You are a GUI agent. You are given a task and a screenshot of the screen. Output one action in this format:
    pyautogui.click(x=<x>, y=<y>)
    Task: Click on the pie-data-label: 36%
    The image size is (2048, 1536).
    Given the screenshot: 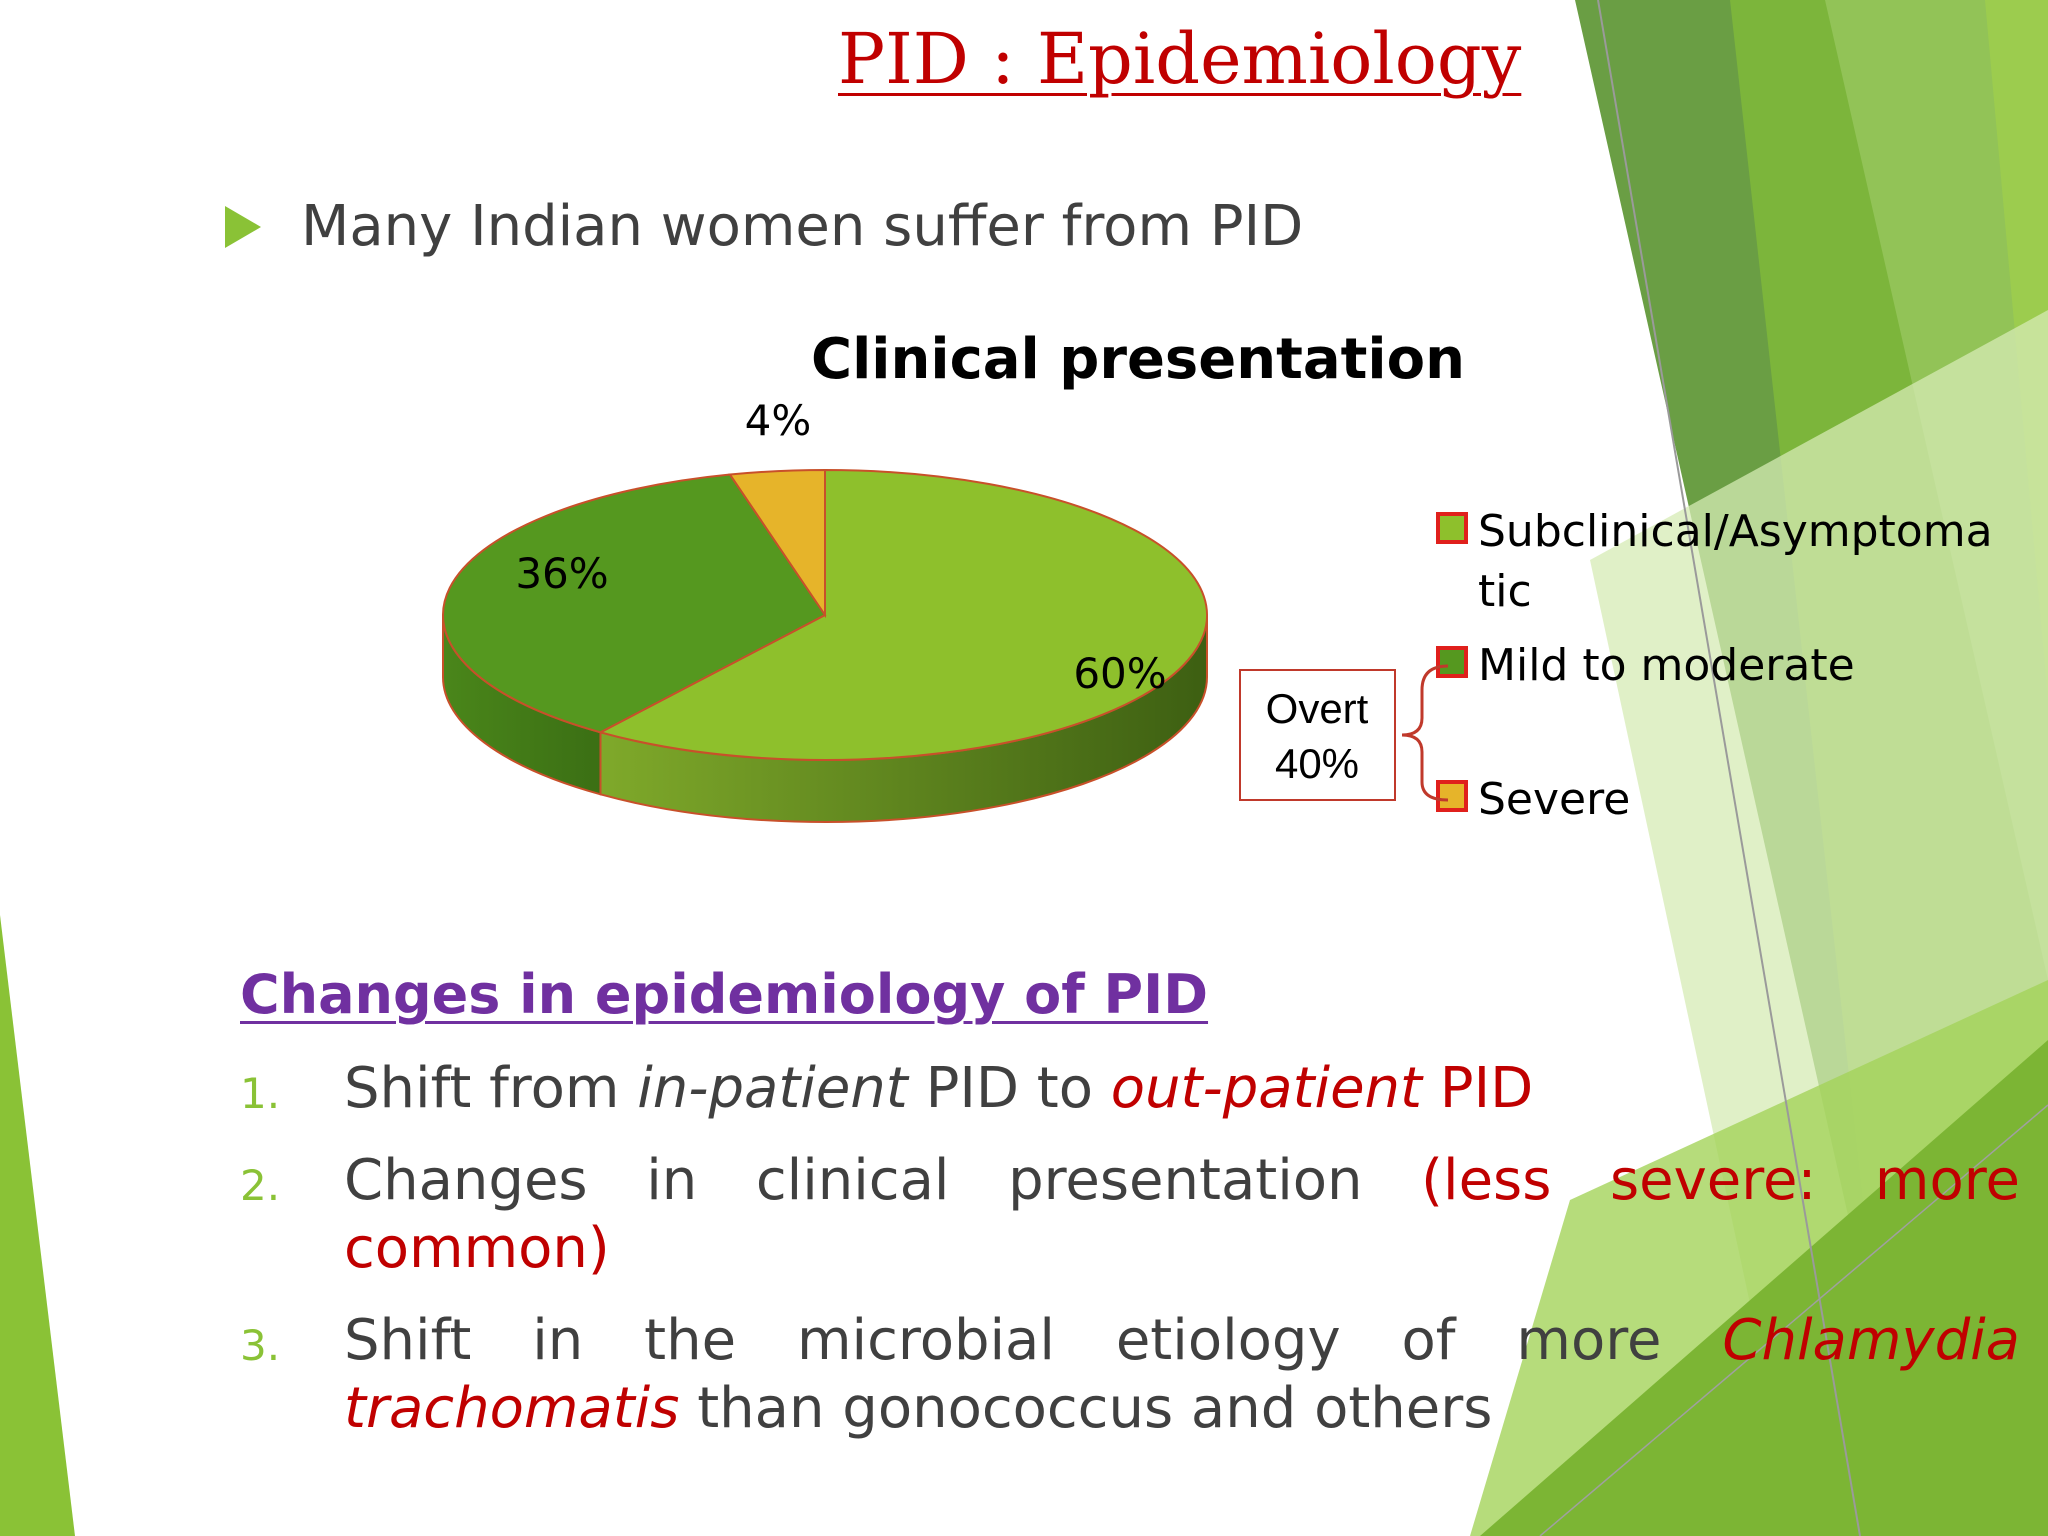 What is the action you would take?
    pyautogui.click(x=561, y=573)
    